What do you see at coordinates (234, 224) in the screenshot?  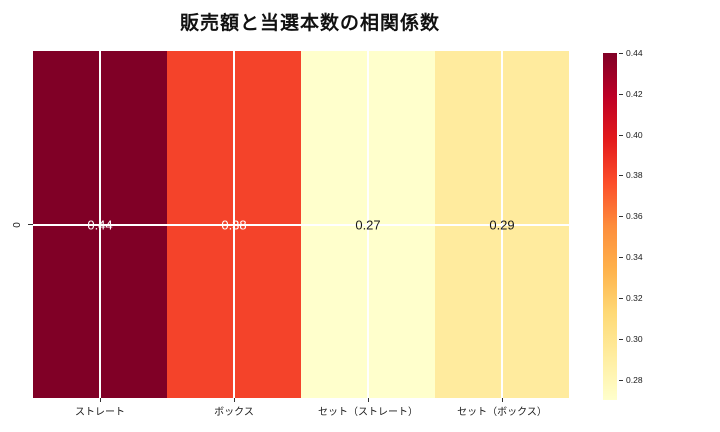 I see `cell-value-label: 0.38` at bounding box center [234, 224].